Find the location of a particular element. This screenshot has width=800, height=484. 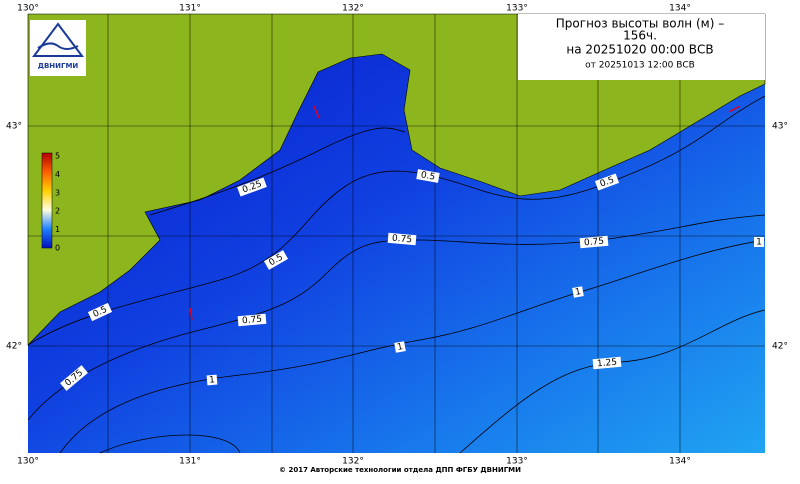

contour-label-group: 1.25 is located at coordinates (607, 363).